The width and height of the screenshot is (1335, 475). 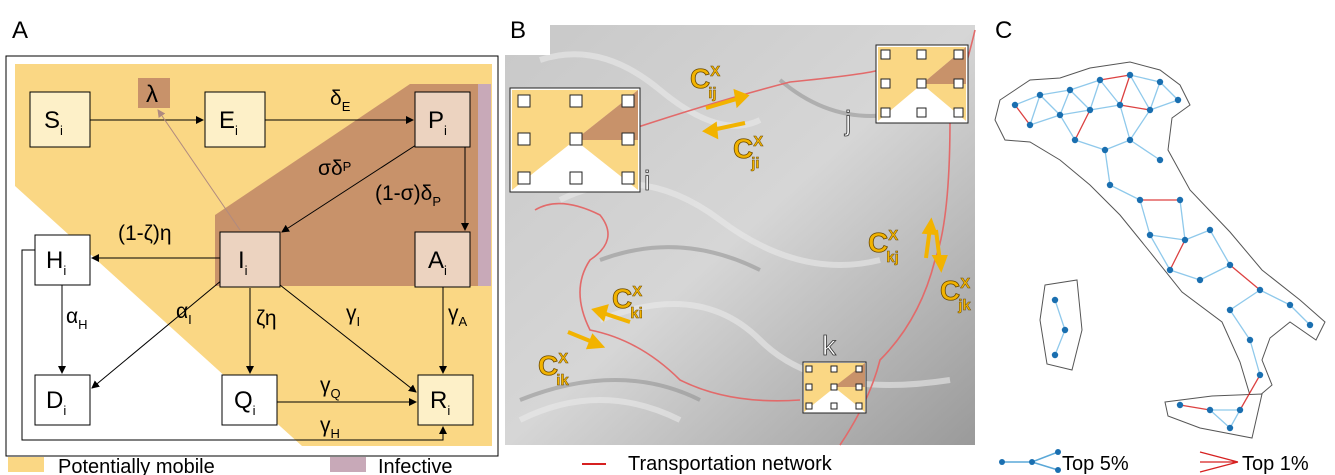 What do you see at coordinates (56, 262) in the screenshot?
I see `compartment-label: Hi` at bounding box center [56, 262].